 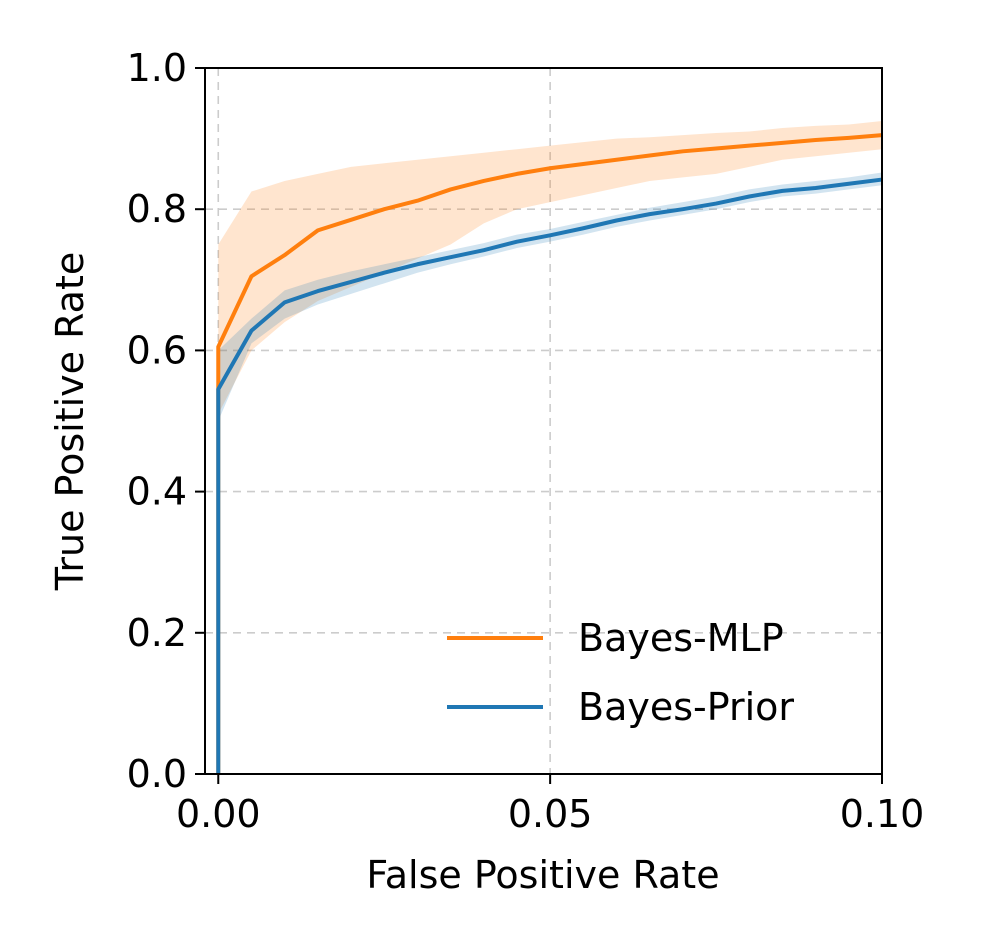 I want to click on y-tick-label: 0.8, so click(x=157, y=209).